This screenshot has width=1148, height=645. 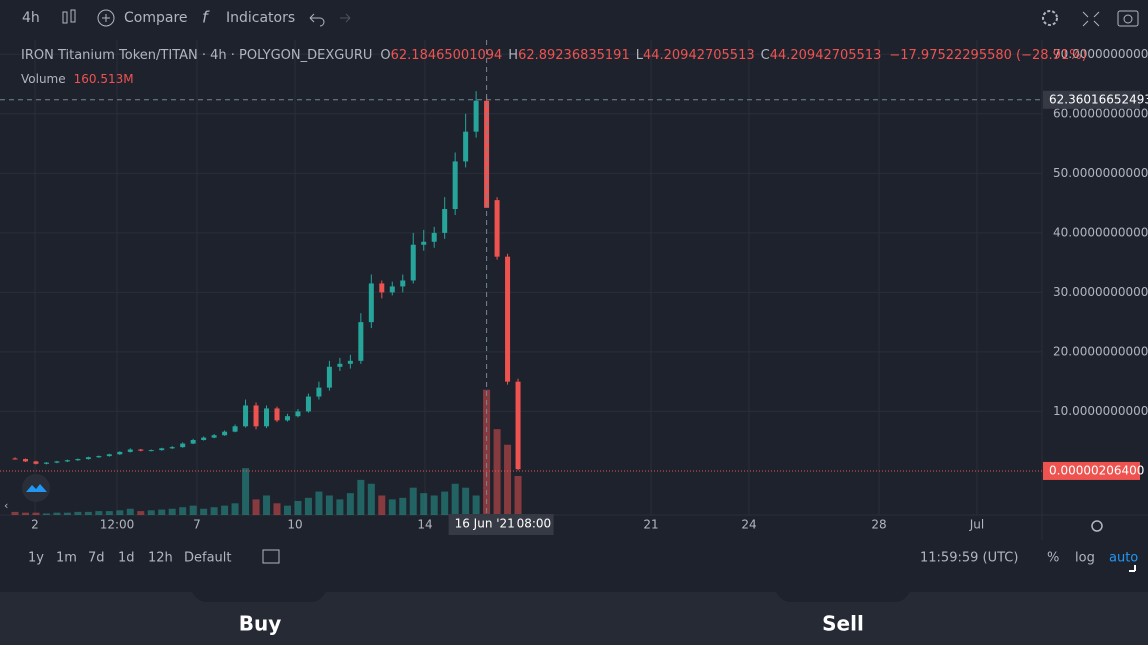 What do you see at coordinates (1128, 18) in the screenshot?
I see `screenshot-icon` at bounding box center [1128, 18].